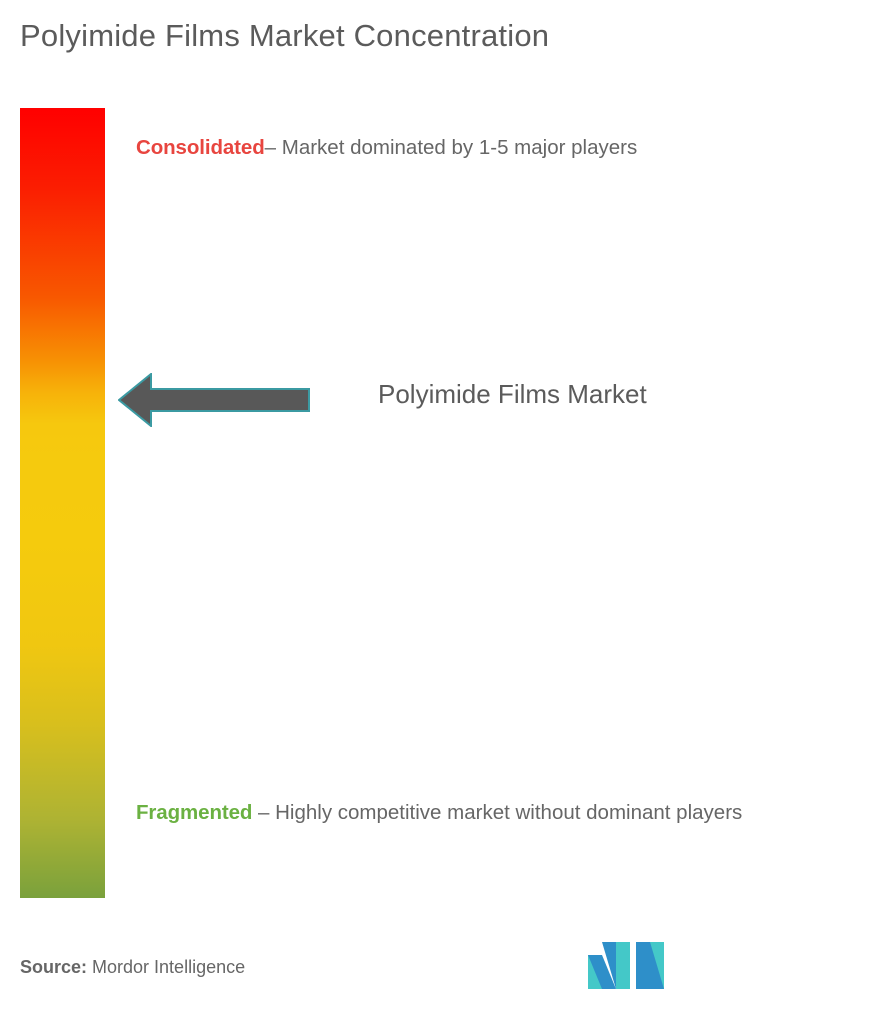 This screenshot has height=1010, width=885. What do you see at coordinates (626, 966) in the screenshot?
I see `mordor-intelligence-logo` at bounding box center [626, 966].